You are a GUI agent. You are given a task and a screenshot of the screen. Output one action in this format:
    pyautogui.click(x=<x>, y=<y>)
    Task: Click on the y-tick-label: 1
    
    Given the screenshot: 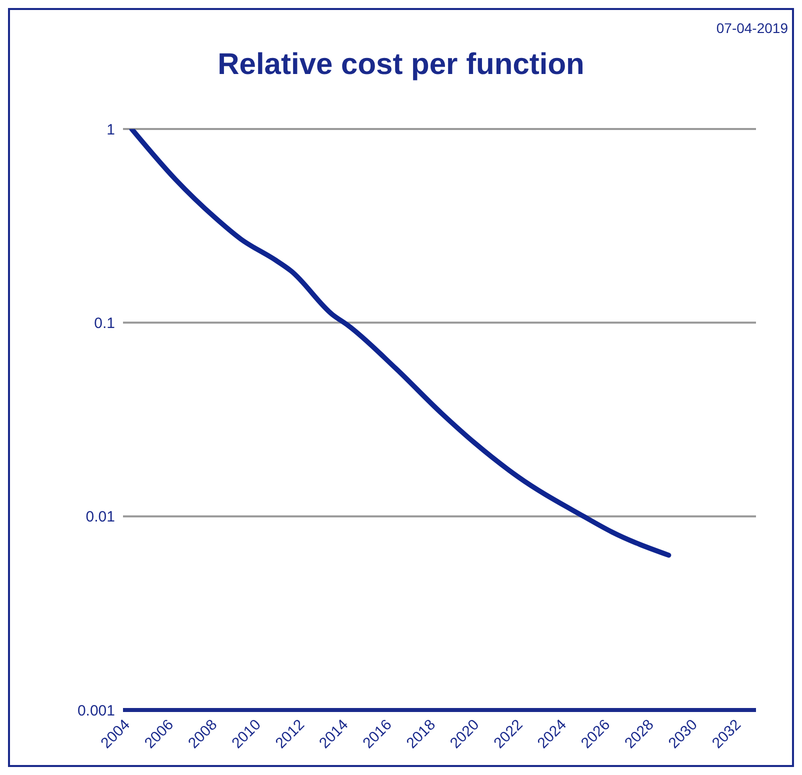 What is the action you would take?
    pyautogui.click(x=110, y=129)
    